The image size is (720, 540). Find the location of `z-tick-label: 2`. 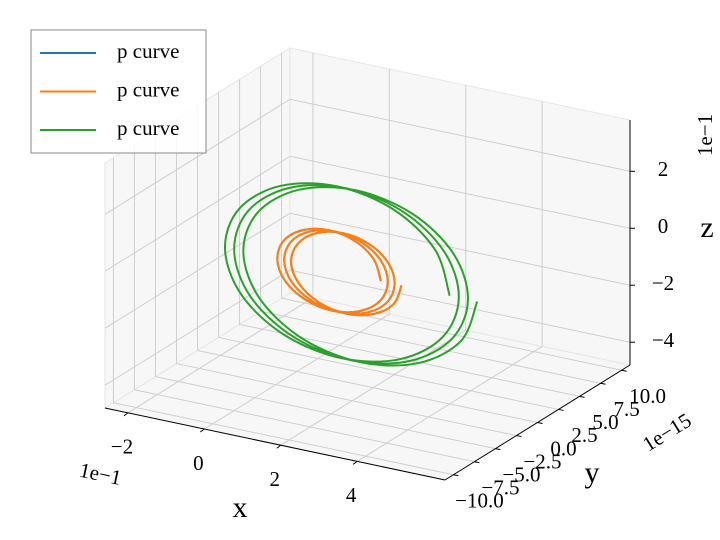

z-tick-label: 2 is located at coordinates (663, 169).